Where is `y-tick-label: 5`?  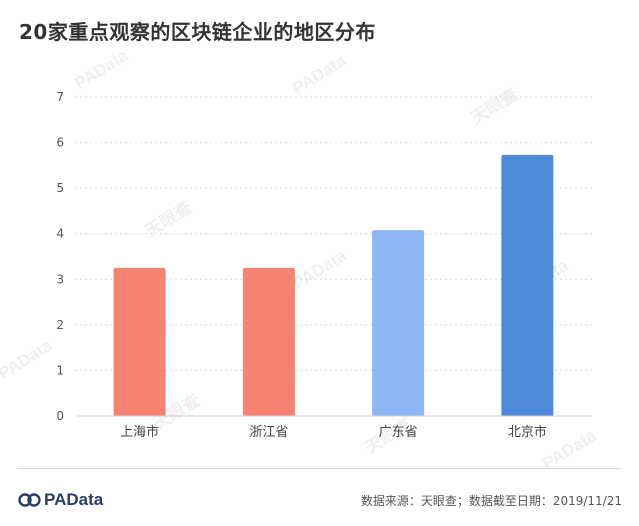 y-tick-label: 5 is located at coordinates (60, 188).